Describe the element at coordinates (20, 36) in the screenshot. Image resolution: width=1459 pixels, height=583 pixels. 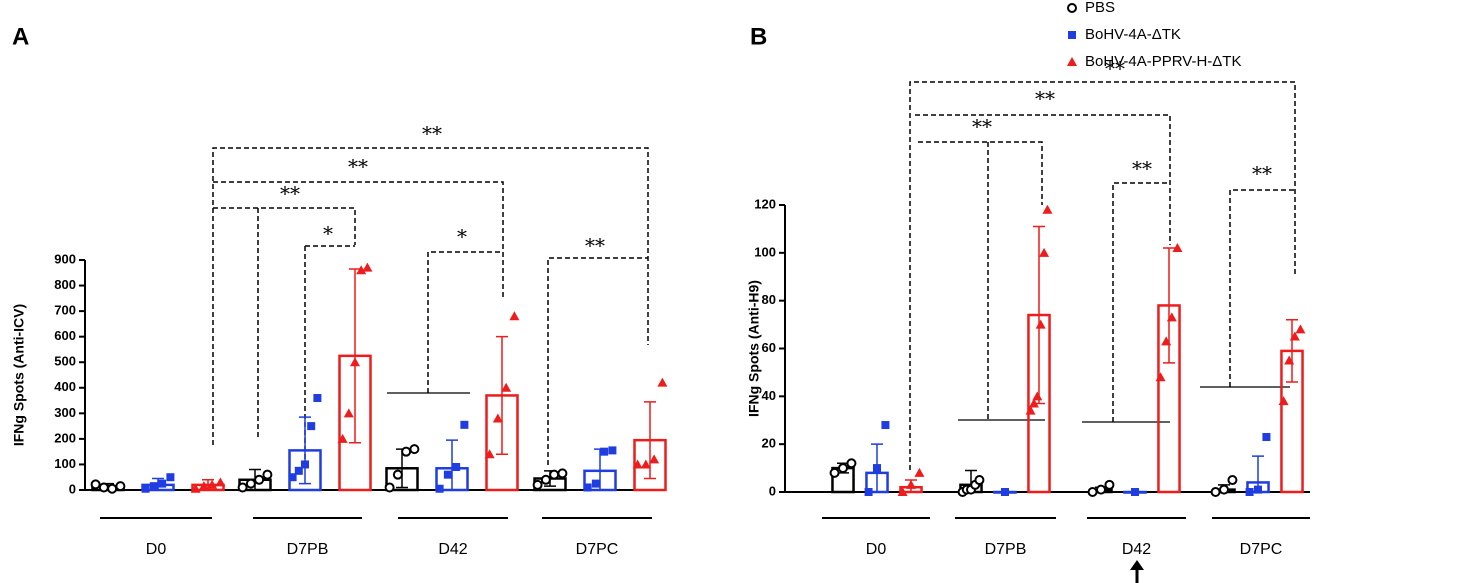
I see `panel-letter: A` at that location.